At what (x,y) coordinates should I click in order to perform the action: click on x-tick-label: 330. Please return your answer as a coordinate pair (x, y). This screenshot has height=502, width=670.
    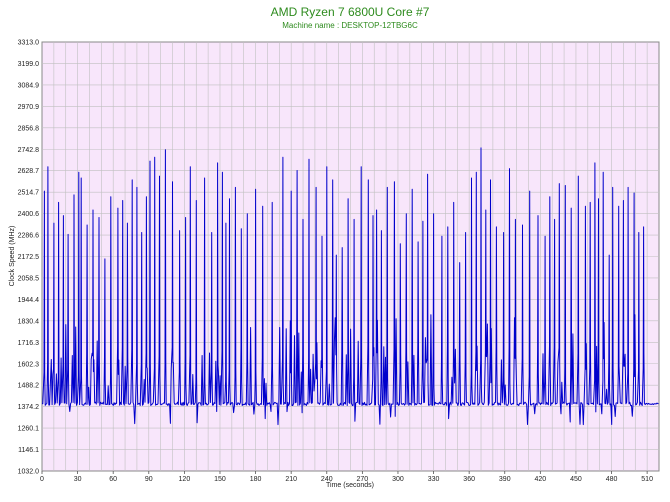
    Looking at the image, I should click on (434, 479).